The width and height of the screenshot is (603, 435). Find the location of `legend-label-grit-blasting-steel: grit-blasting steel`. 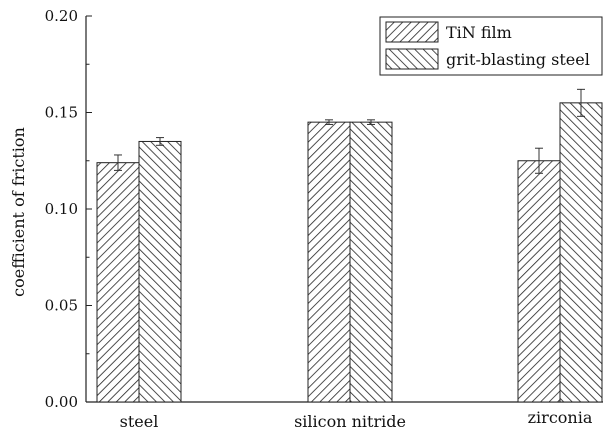

legend-label-grit-blasting-steel: grit-blasting steel is located at coordinates (518, 59).